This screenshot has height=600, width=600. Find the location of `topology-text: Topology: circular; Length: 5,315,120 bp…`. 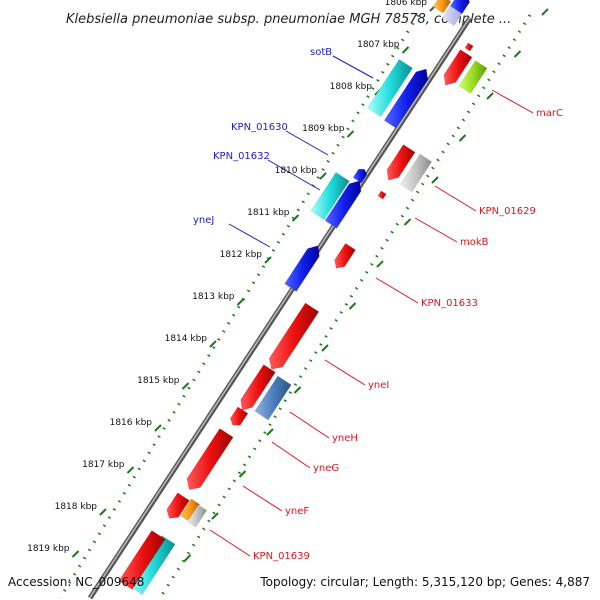

topology-text: Topology: circular; Length: 5,315,120 bp… is located at coordinates (424, 582).